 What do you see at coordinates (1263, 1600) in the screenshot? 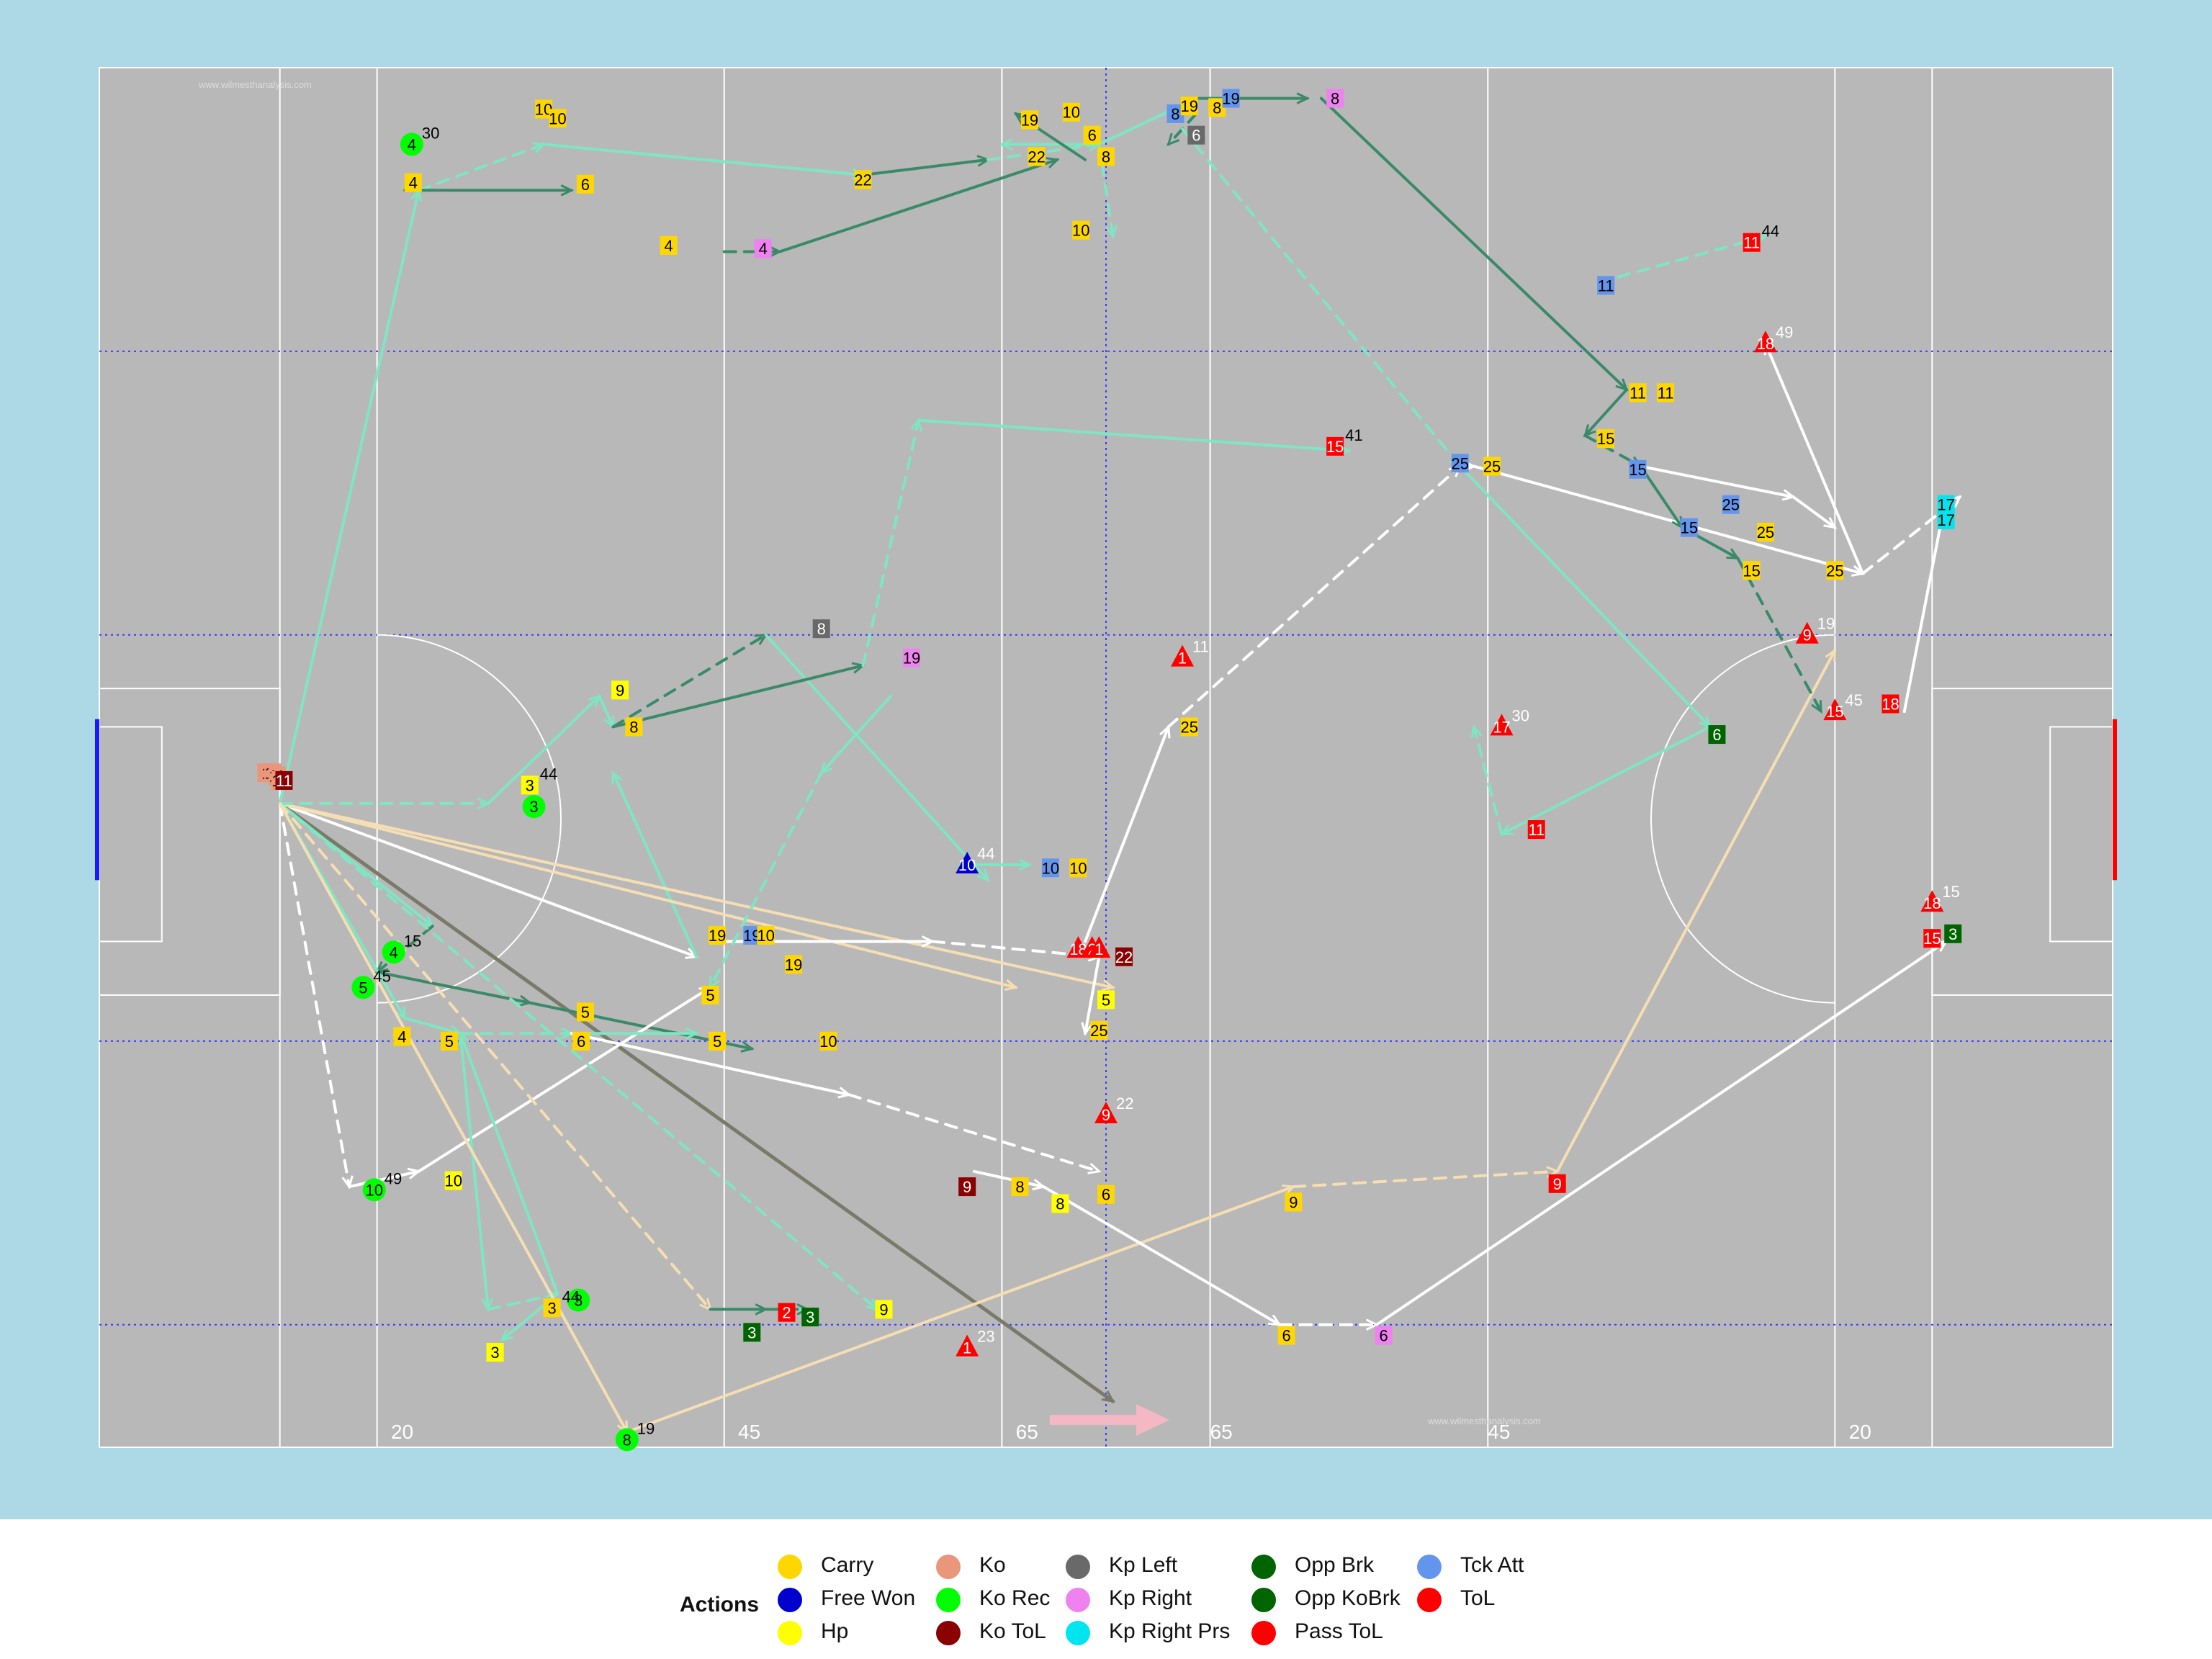
I see `legend-swatch-opp-kobrk` at bounding box center [1263, 1600].